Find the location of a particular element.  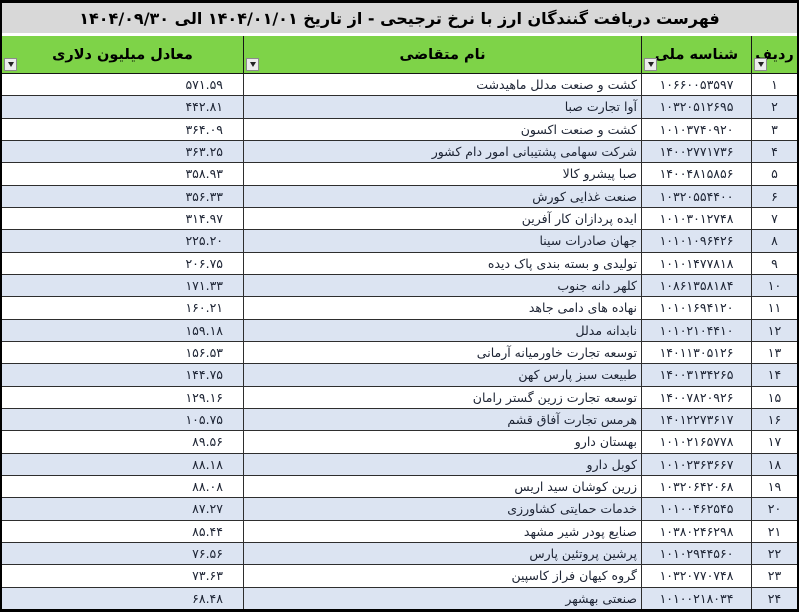

cell-national-id: ۱۰۱۰۰۲۱۸۰۳۴ is located at coordinates (696, 598).